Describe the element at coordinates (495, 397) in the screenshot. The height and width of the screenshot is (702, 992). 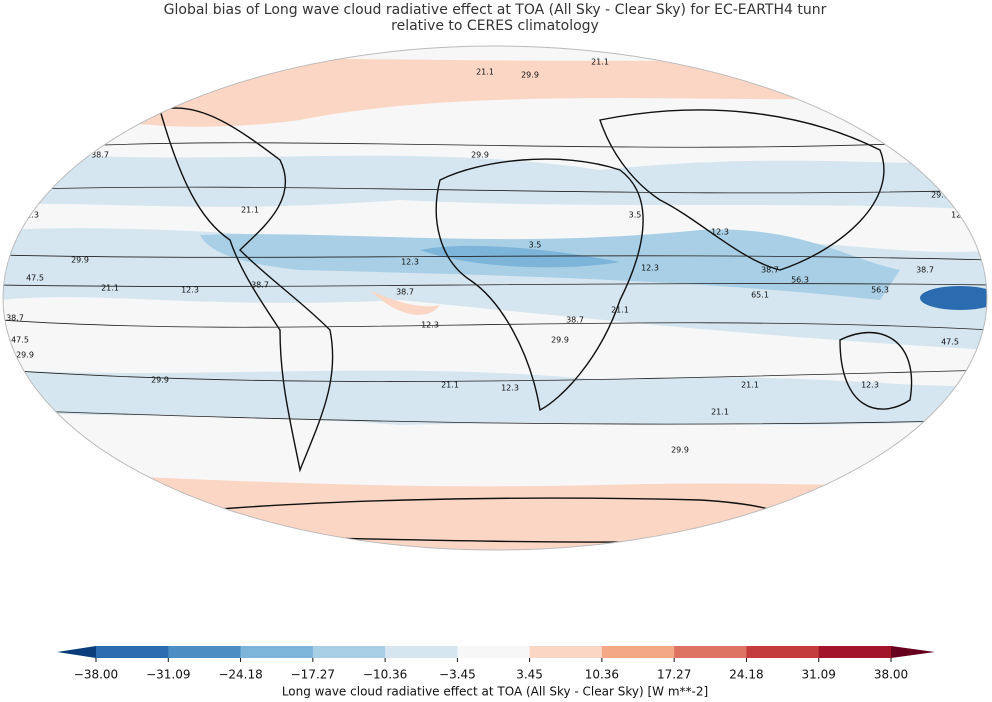
I see `south-band` at that location.